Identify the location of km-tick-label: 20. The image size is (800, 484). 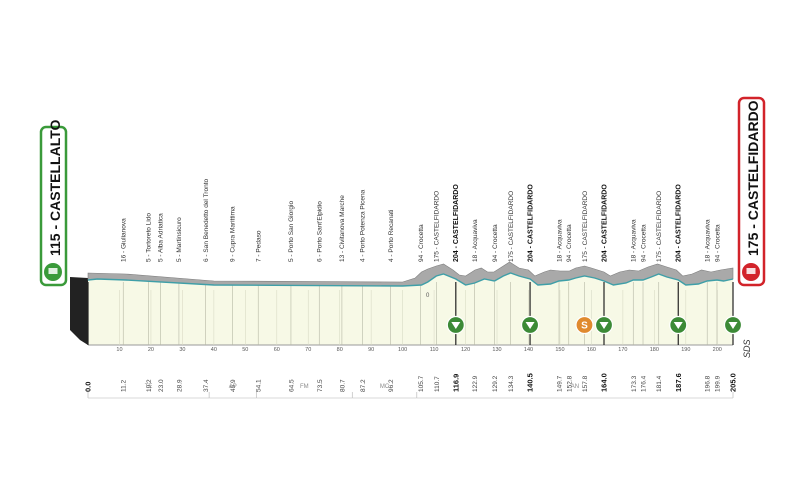
(151, 350).